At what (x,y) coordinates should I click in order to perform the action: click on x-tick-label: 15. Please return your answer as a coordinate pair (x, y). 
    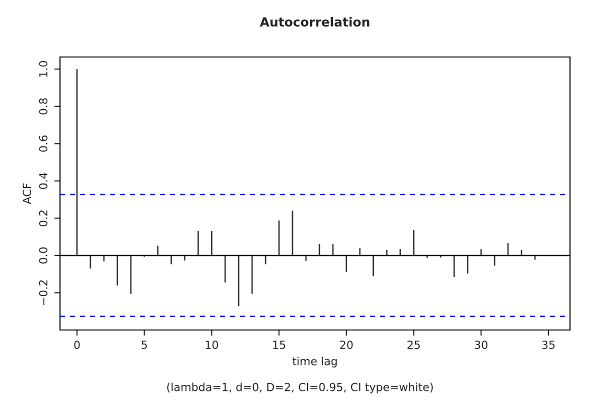
    Looking at the image, I should click on (279, 345).